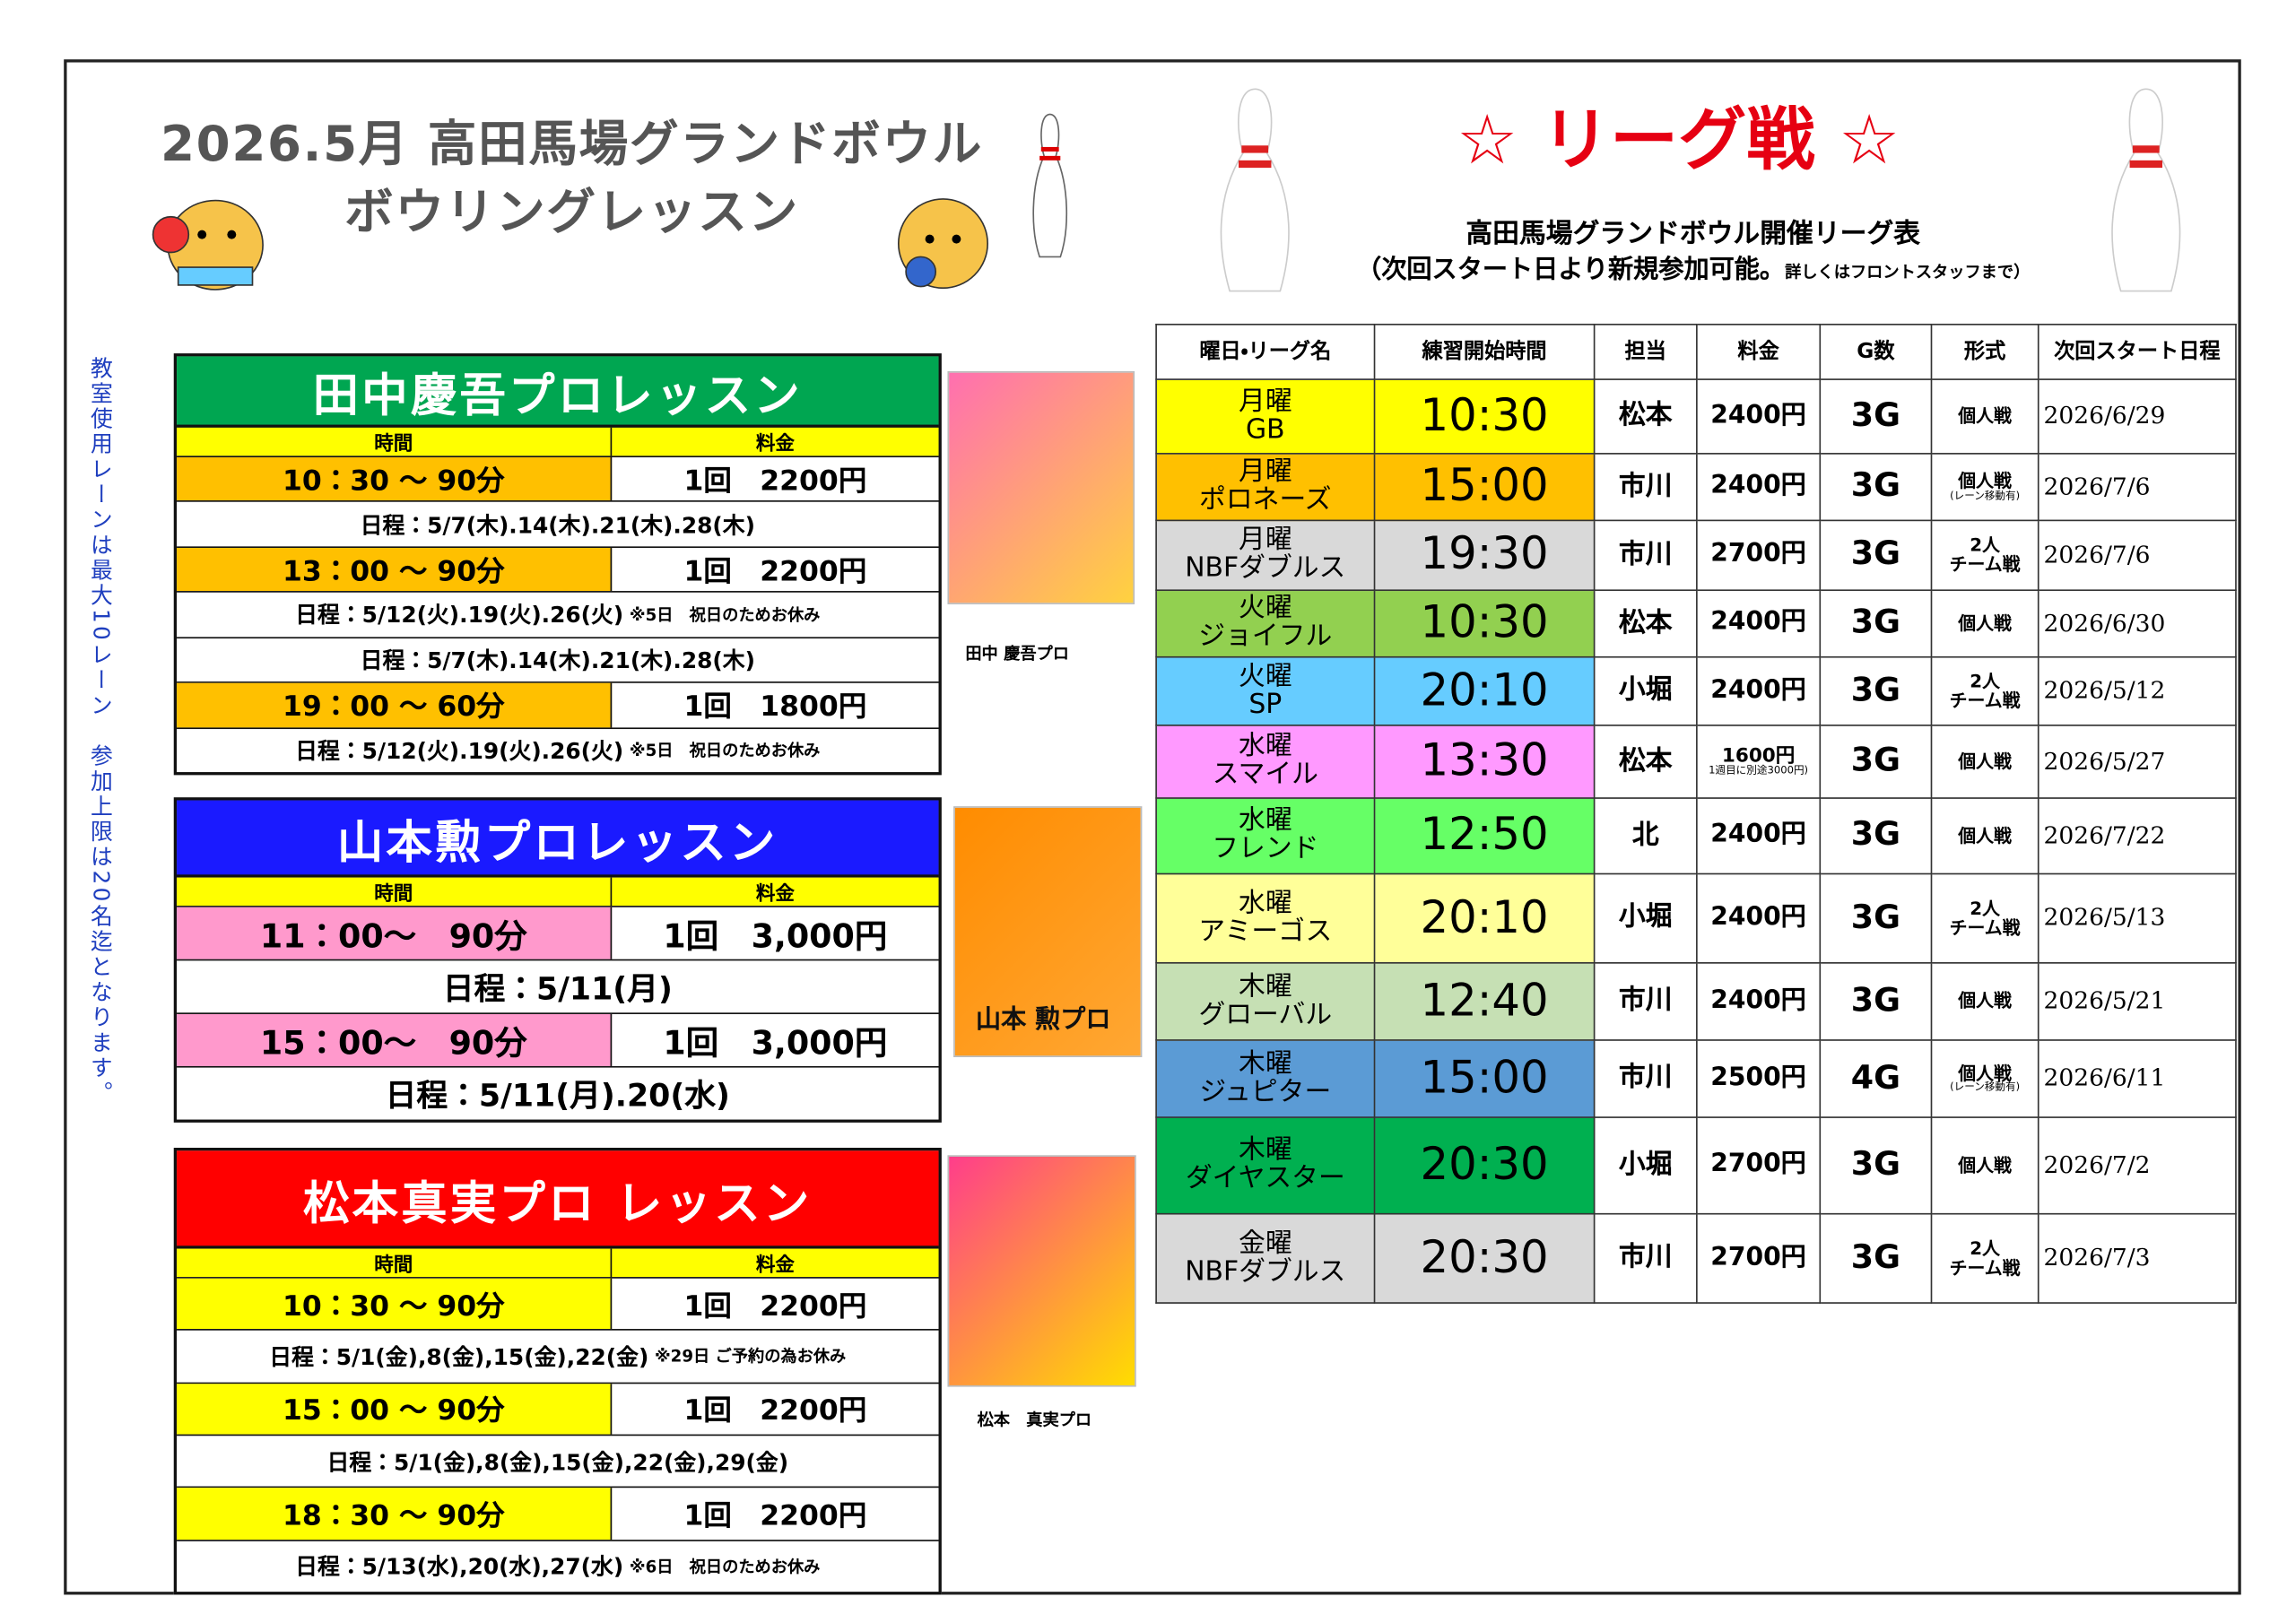 The height and width of the screenshot is (1623, 2296). What do you see at coordinates (1265, 1271) in the screenshot?
I see `league-name: NBFダブルス` at bounding box center [1265, 1271].